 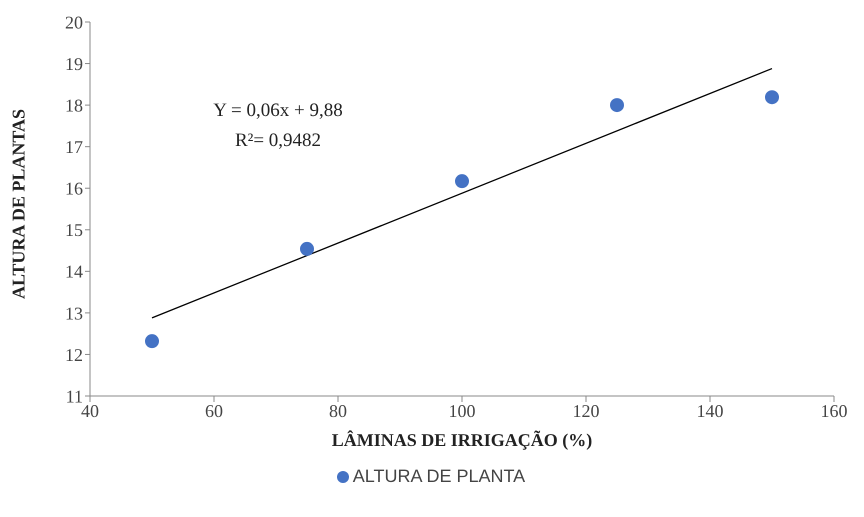 I want to click on y-tick-label: 12, so click(x=74, y=354).